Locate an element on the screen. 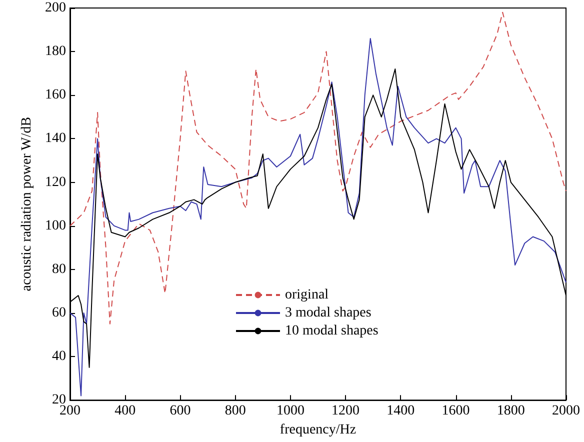  x-tick-label: 600 is located at coordinates (180, 411).